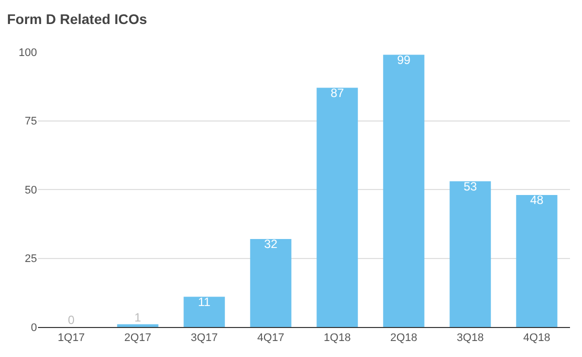 The image size is (582, 357). Describe the element at coordinates (71, 338) in the screenshot. I see `x-tick-label: 1Q17` at that location.